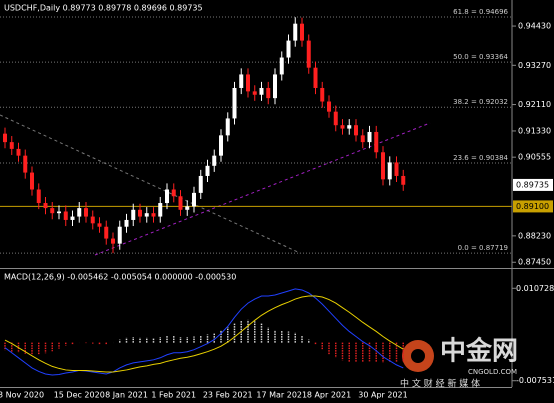 This screenshot has width=554, height=403. I want to click on x-tick-label: 15 Dec 2020, so click(79, 395).